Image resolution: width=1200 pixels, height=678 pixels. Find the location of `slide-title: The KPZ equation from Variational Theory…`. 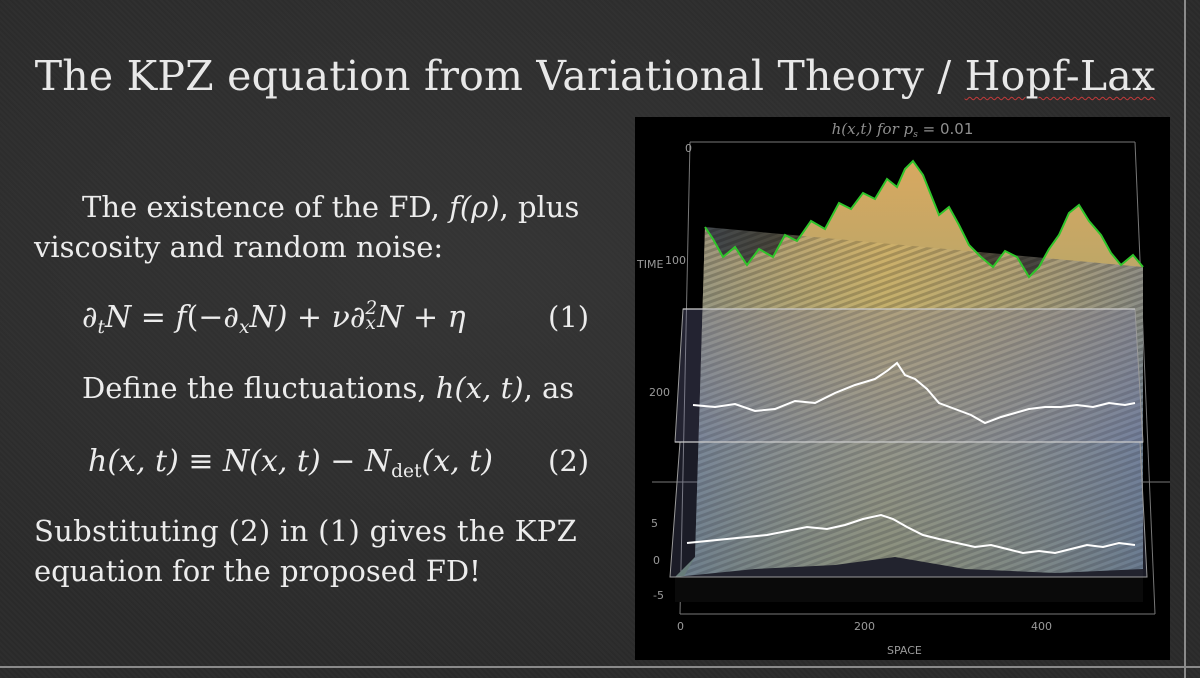

slide-title: The KPZ equation from Variational Theory… is located at coordinates (595, 76).